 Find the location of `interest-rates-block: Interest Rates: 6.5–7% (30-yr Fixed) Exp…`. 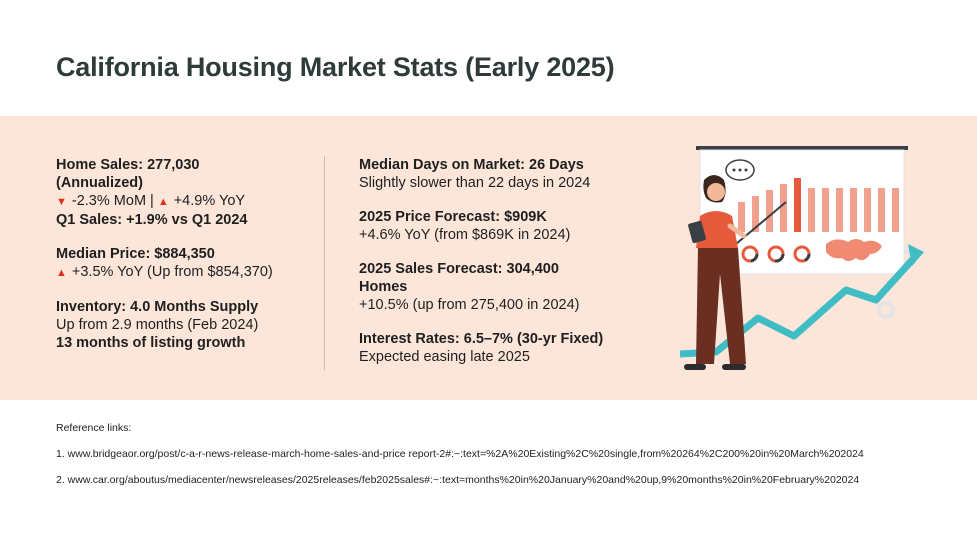

interest-rates-block: Interest Rates: 6.5–7% (30-yr Fixed) Exp… is located at coordinates (499, 348).